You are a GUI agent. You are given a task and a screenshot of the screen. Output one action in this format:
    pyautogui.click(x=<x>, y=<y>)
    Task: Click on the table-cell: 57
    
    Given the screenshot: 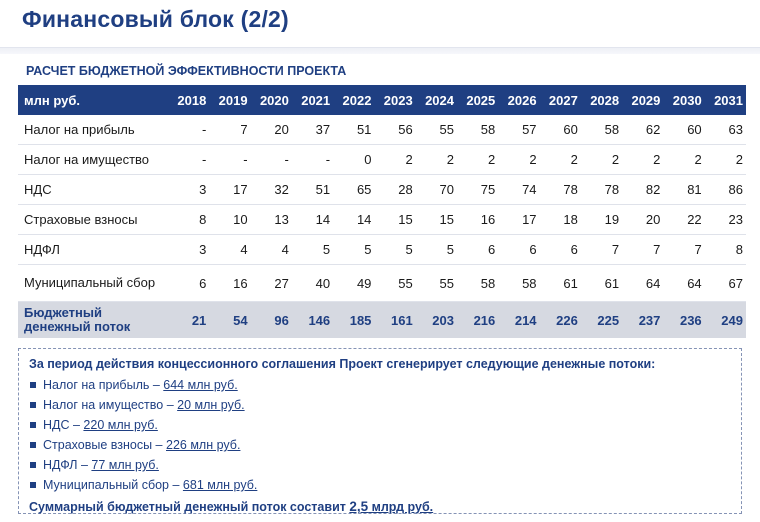 What is the action you would take?
    pyautogui.click(x=519, y=130)
    